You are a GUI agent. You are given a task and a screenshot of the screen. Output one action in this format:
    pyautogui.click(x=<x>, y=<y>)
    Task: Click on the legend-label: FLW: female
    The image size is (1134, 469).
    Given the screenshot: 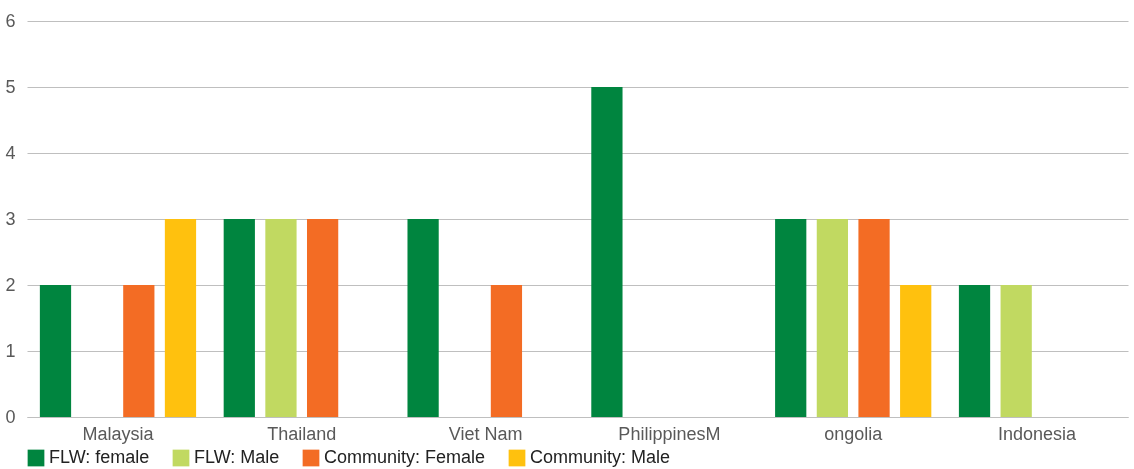 What is the action you would take?
    pyautogui.click(x=99, y=457)
    